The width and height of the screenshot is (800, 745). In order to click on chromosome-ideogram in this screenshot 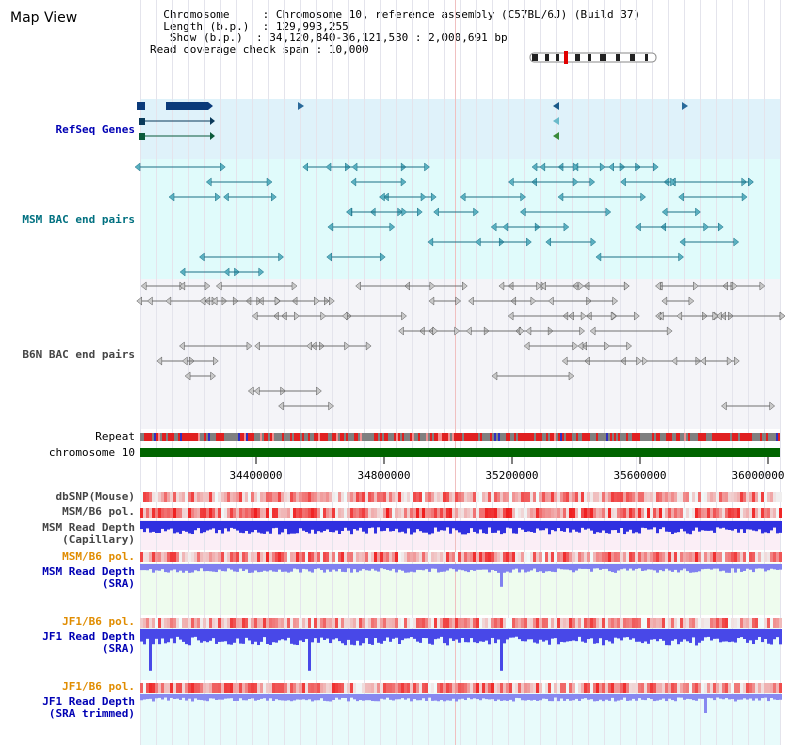, I will do `click(593, 57)`.